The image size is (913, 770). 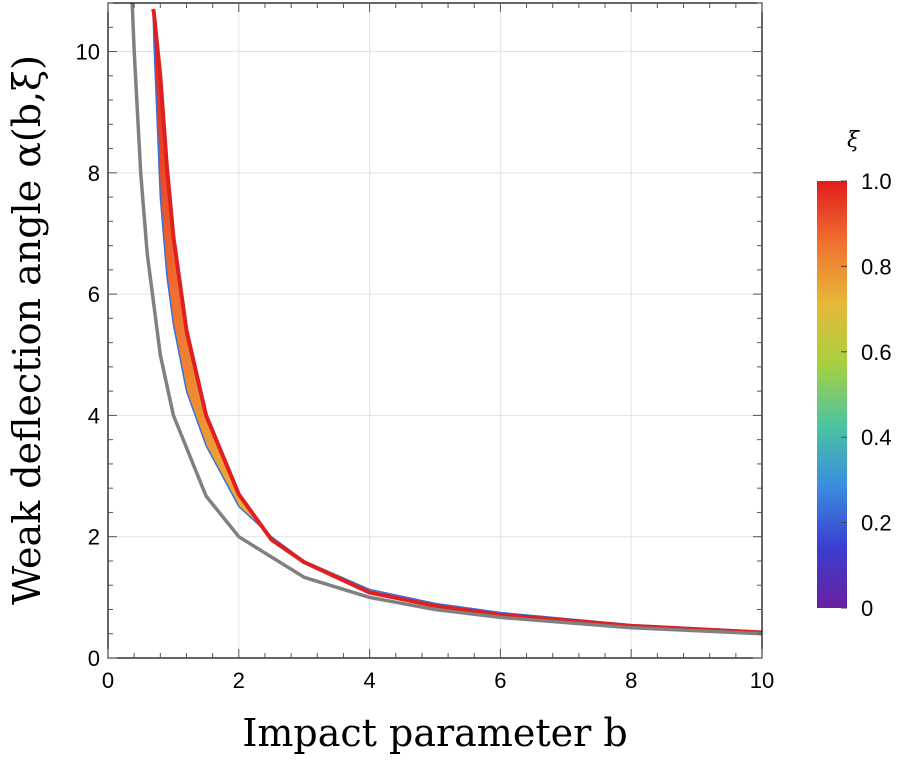 I want to click on y-tick-label: 4, so click(x=94, y=415).